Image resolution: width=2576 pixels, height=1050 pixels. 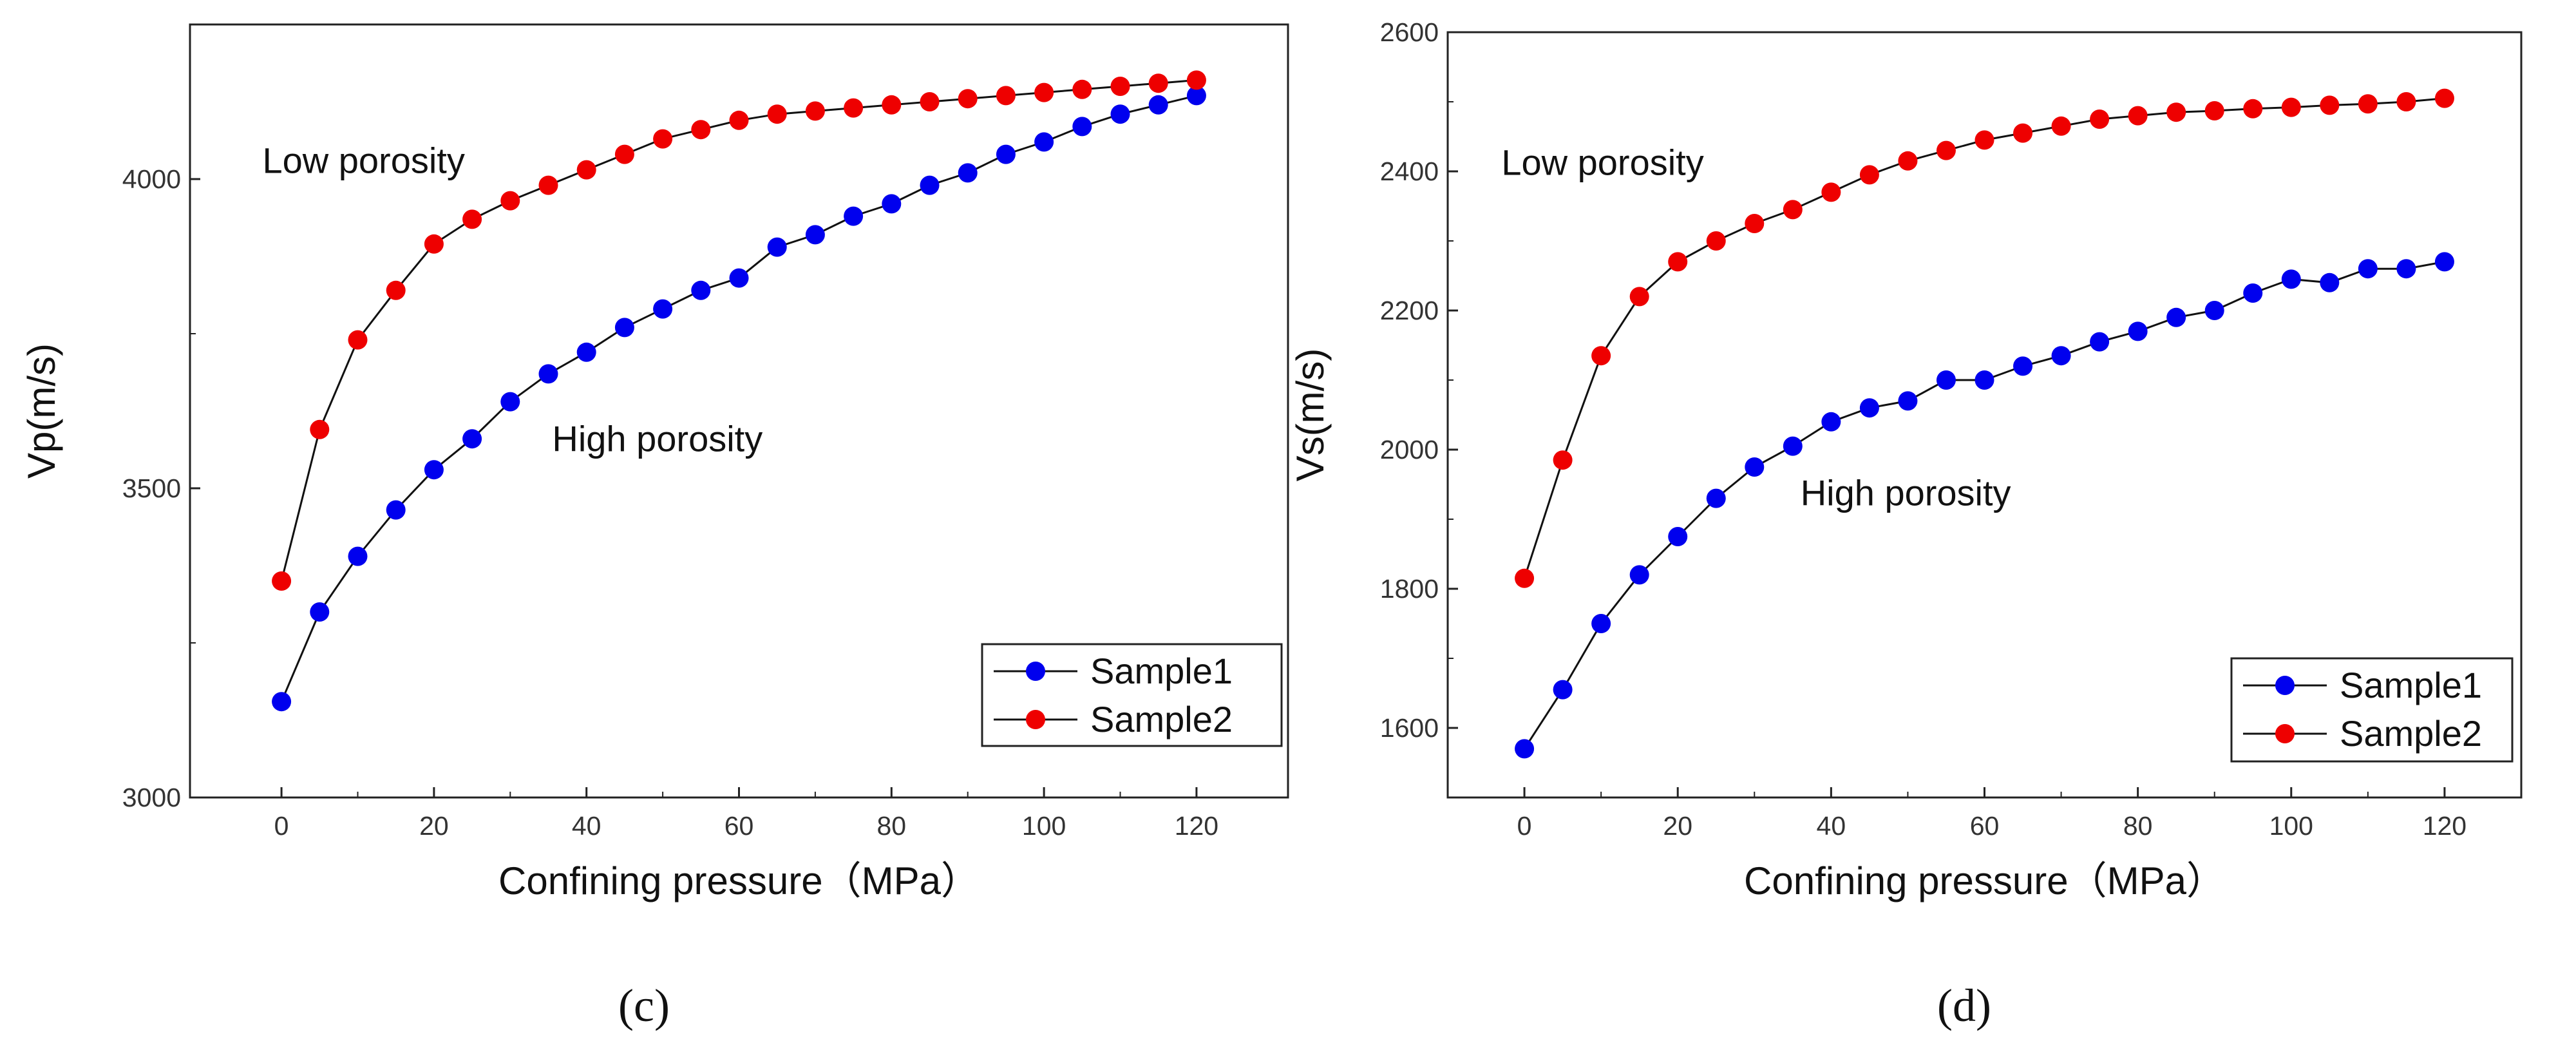 I want to click on y-tick-label: 2400, so click(x=1409, y=171).